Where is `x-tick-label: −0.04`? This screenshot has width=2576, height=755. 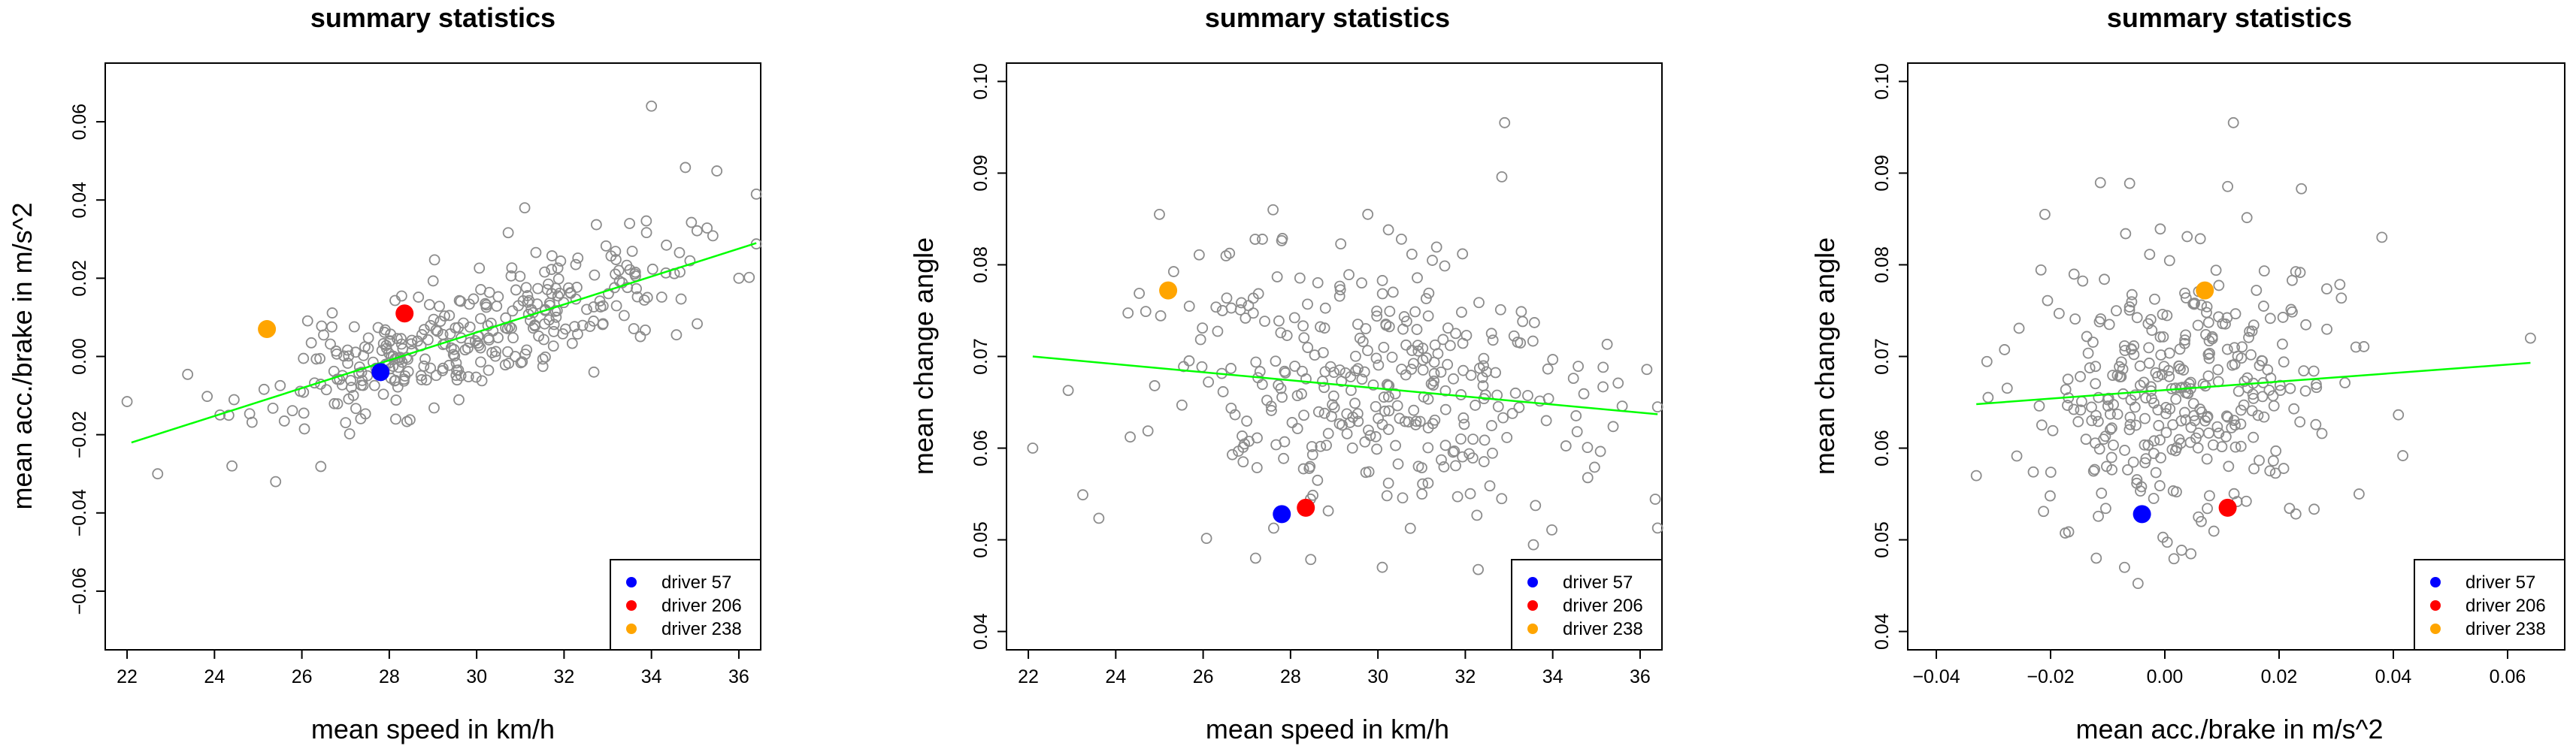
x-tick-label: −0.04 is located at coordinates (1936, 676).